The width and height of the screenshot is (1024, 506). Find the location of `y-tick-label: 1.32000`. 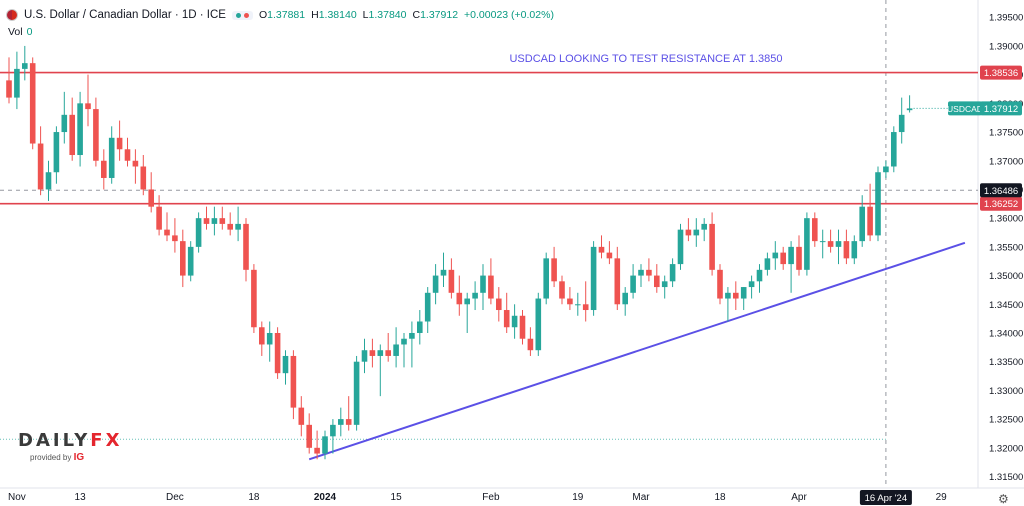

y-tick-label: 1.32000 is located at coordinates (1006, 448).